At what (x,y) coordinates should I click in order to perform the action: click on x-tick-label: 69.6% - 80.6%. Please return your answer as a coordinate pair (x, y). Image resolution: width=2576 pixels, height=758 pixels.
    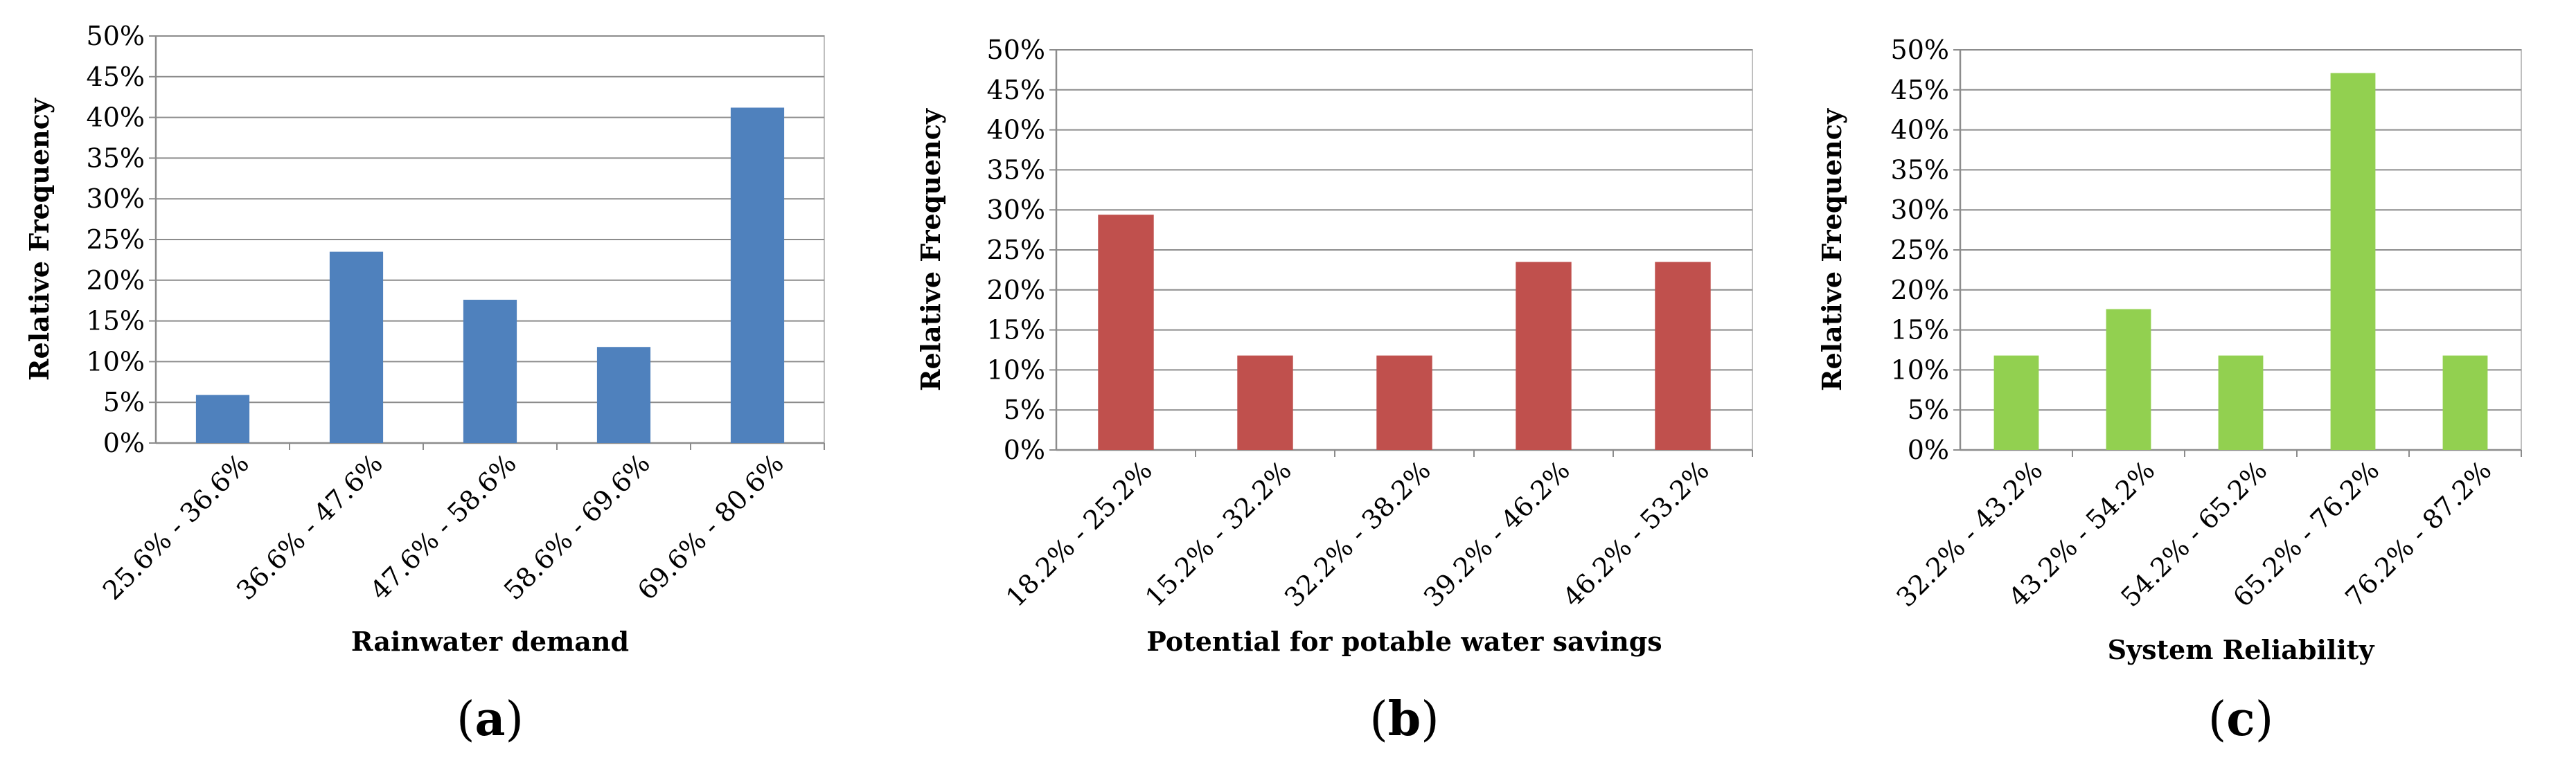
    Looking at the image, I should click on (711, 527).